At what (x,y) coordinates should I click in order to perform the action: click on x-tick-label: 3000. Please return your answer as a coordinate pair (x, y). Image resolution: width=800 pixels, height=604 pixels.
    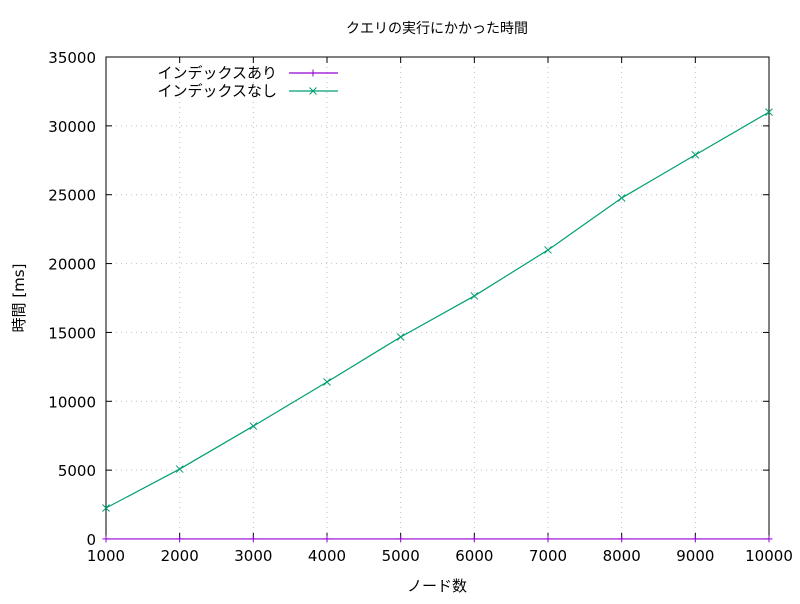
    Looking at the image, I should click on (253, 556).